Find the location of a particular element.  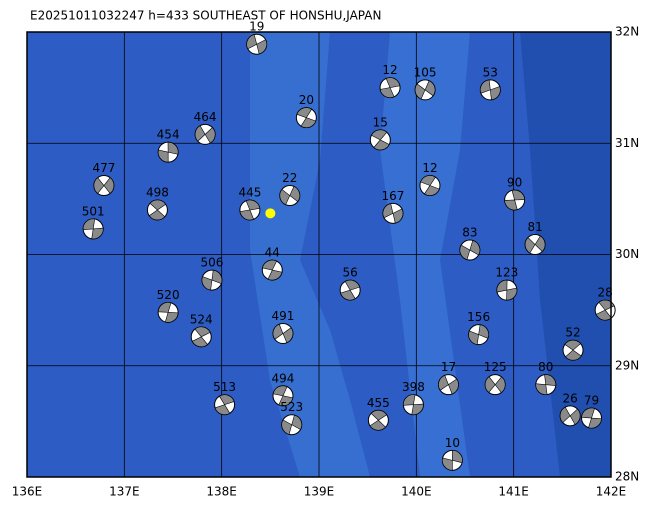

focal-mechanism: 125 is located at coordinates (495, 378).